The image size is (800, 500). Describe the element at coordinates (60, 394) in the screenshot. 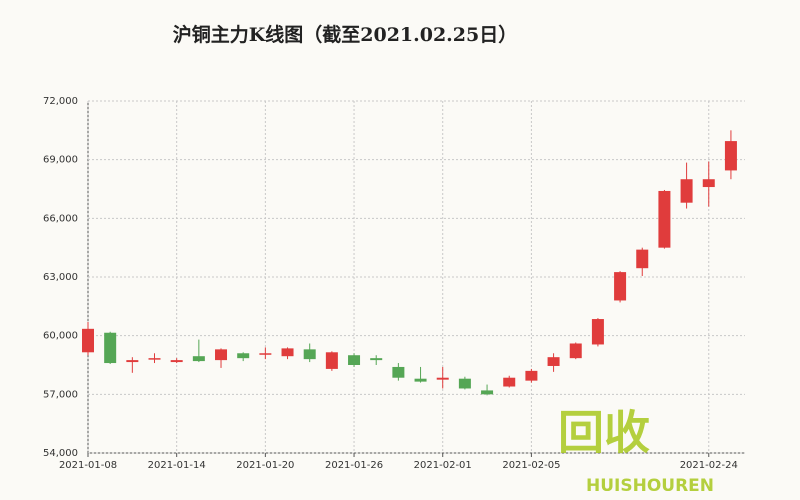

I see `y-tick-label: 57,000` at that location.